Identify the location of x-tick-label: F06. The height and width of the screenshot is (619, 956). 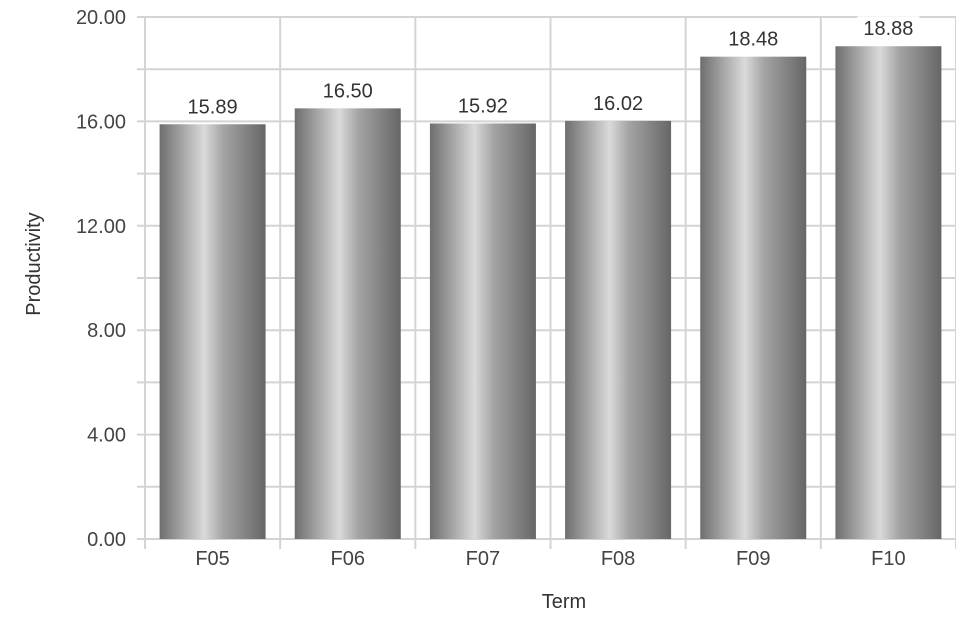
(348, 559).